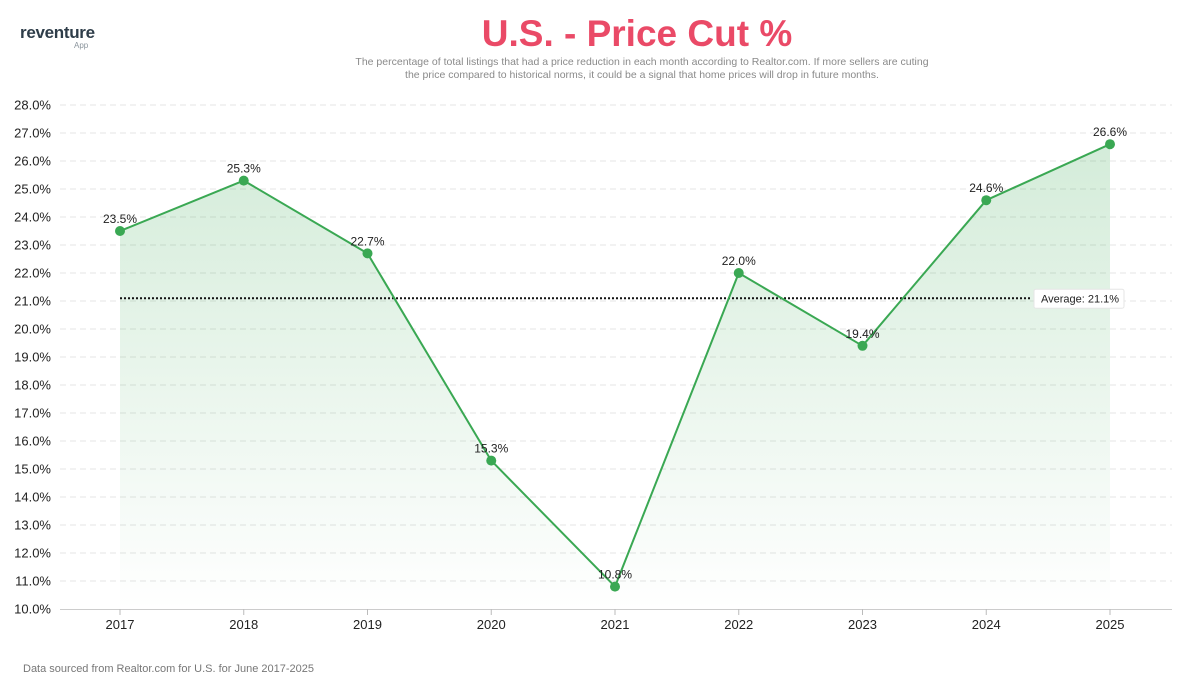 This screenshot has width=1199, height=688. I want to click on y-tick-label: 11.0%, so click(33, 581).